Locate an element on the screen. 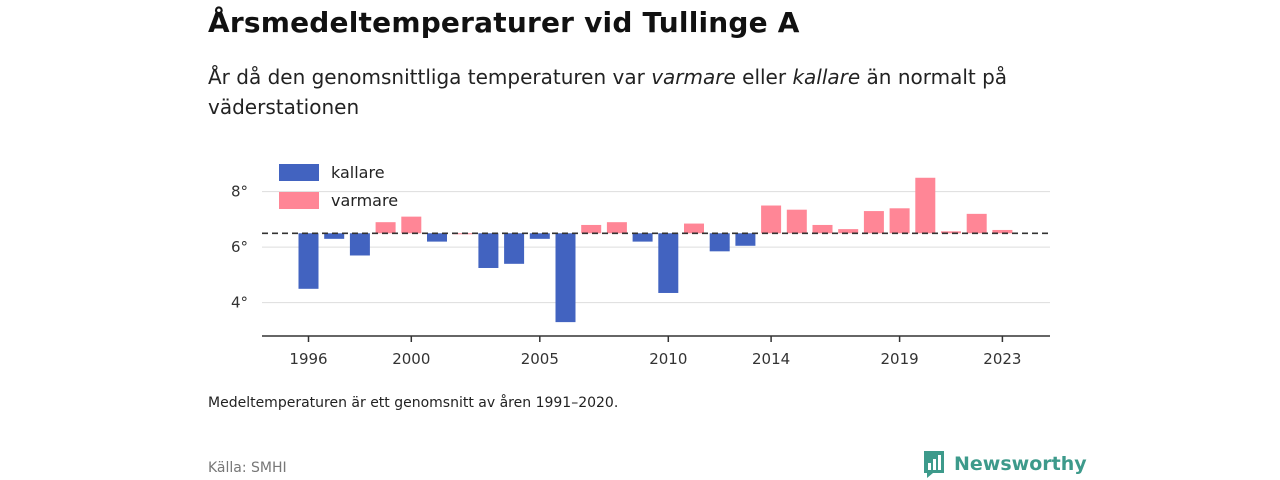 This screenshot has height=480, width=1280. x-tick-label: 2023 is located at coordinates (1002, 359).